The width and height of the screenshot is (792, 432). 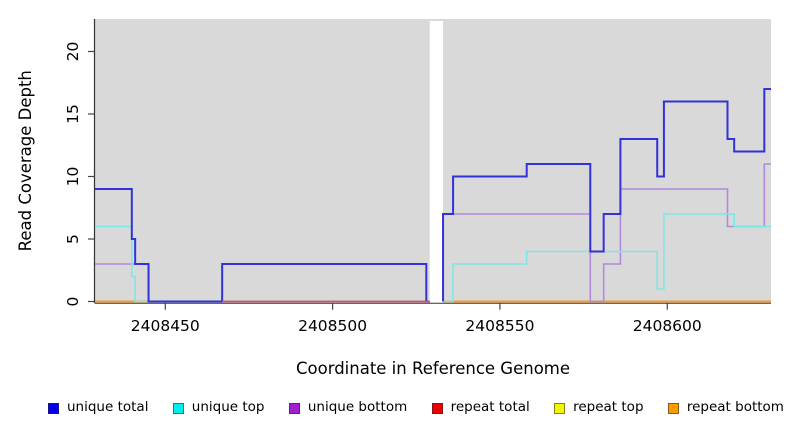 What do you see at coordinates (735, 407) in the screenshot?
I see `legend-label: repeat bottom` at bounding box center [735, 407].